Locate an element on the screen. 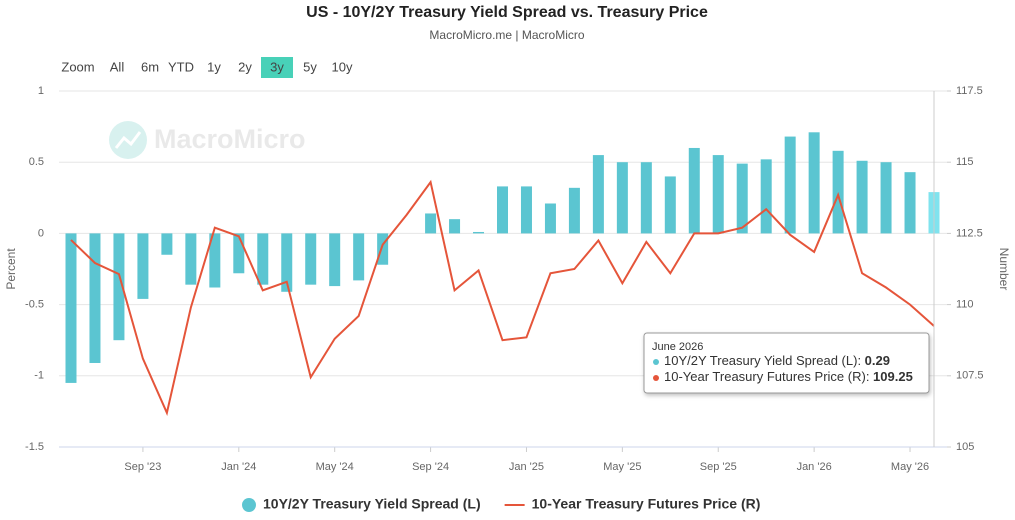 The height and width of the screenshot is (520, 1015). legend-label: 10Y/2Y Treasury Yield Spread (L) is located at coordinates (372, 504).